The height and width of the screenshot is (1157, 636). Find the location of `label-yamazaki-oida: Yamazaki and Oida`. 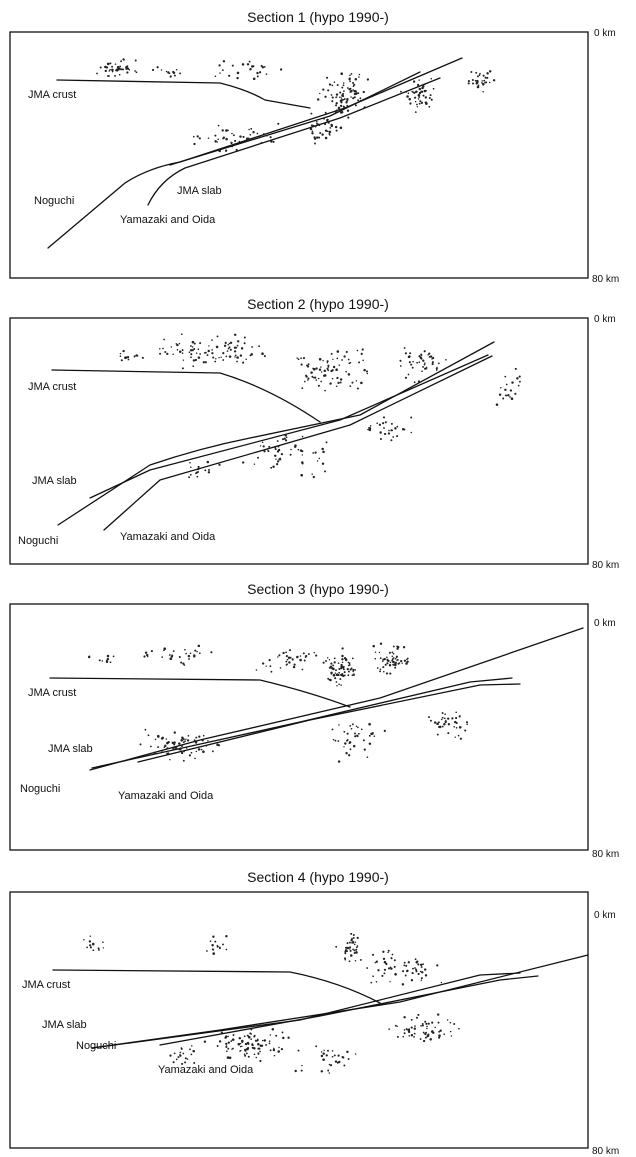

label-yamazaki-oida: Yamazaki and Oida is located at coordinates (168, 220).